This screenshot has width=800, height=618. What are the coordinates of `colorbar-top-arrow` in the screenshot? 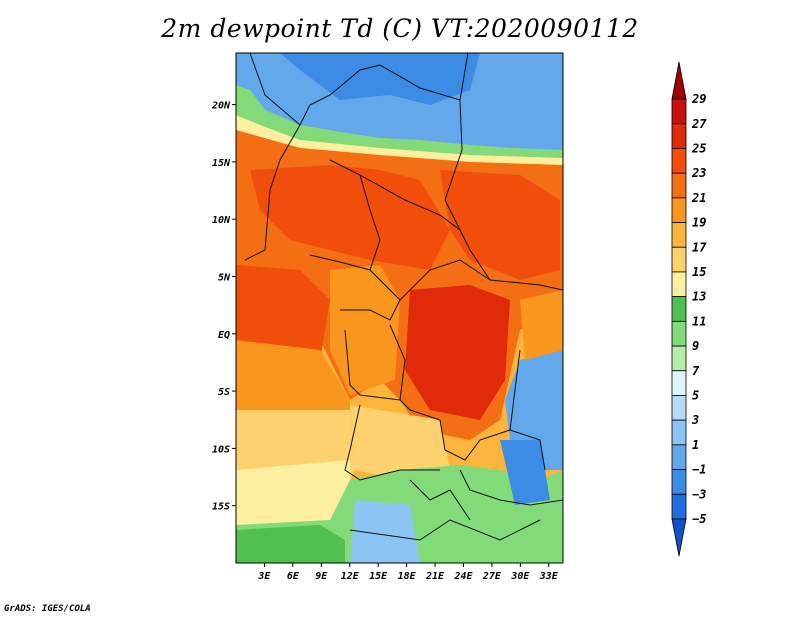 It's located at (679, 80).